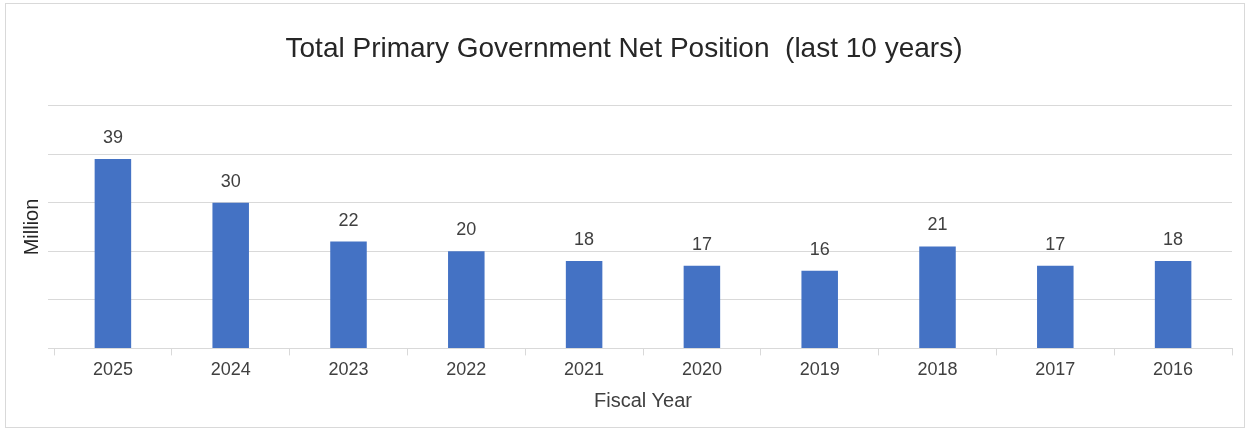 Image resolution: width=1252 pixels, height=433 pixels. I want to click on x-tick-label: 2016, so click(1173, 369).